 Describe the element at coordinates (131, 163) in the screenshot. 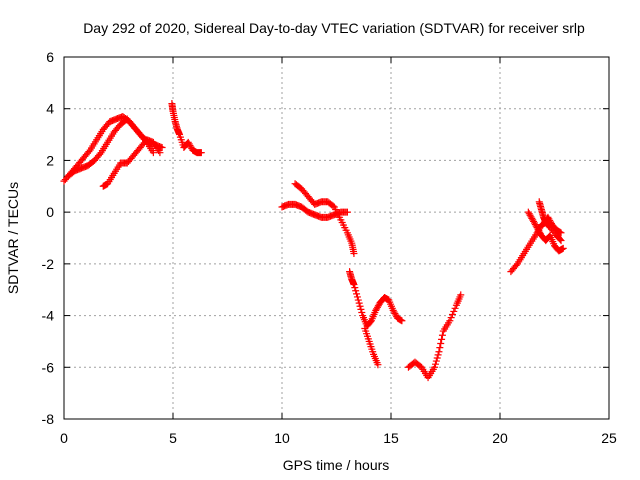

I see `series-arc3` at that location.